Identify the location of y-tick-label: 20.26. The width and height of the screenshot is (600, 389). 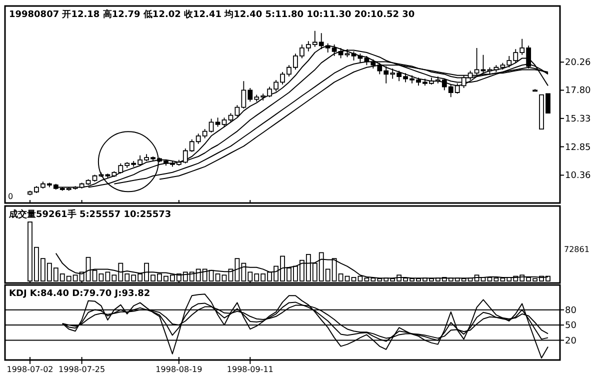
(578, 63).